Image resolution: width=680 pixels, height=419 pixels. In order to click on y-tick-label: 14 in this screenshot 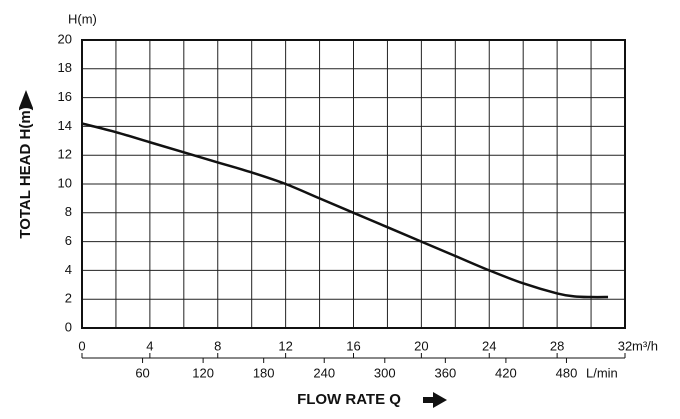, I will do `click(65, 125)`.